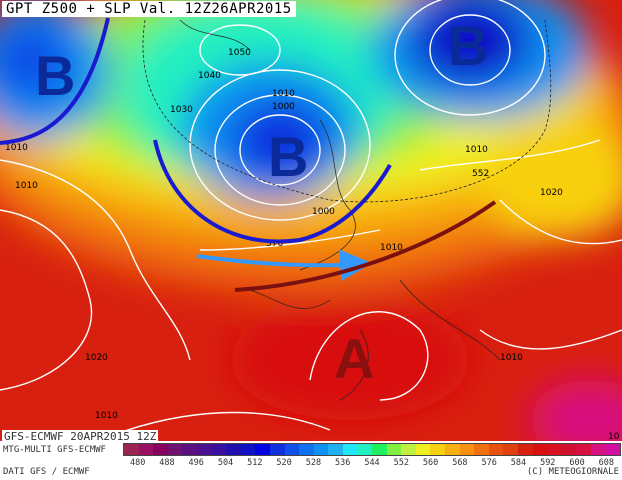 The height and width of the screenshot is (480, 622). Describe the element at coordinates (46, 472) in the screenshot. I see `source-label: DATI GFS / ECMWF` at that location.